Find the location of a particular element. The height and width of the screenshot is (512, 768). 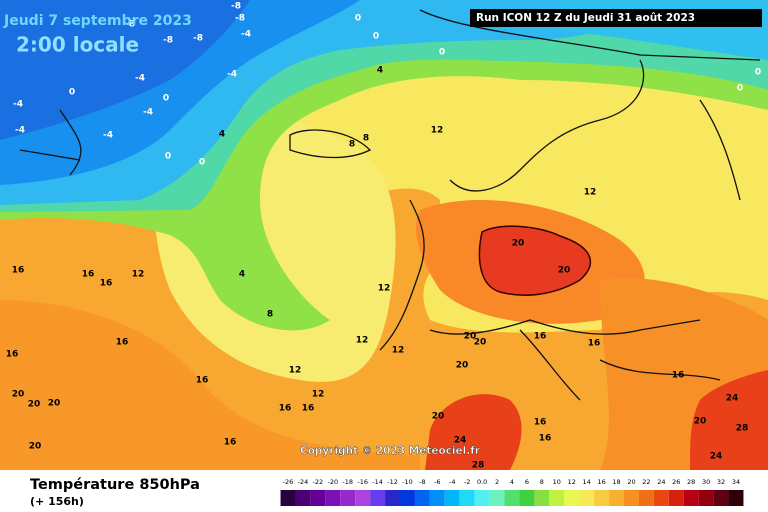

scale-label: 6 is located at coordinates (527, 482).